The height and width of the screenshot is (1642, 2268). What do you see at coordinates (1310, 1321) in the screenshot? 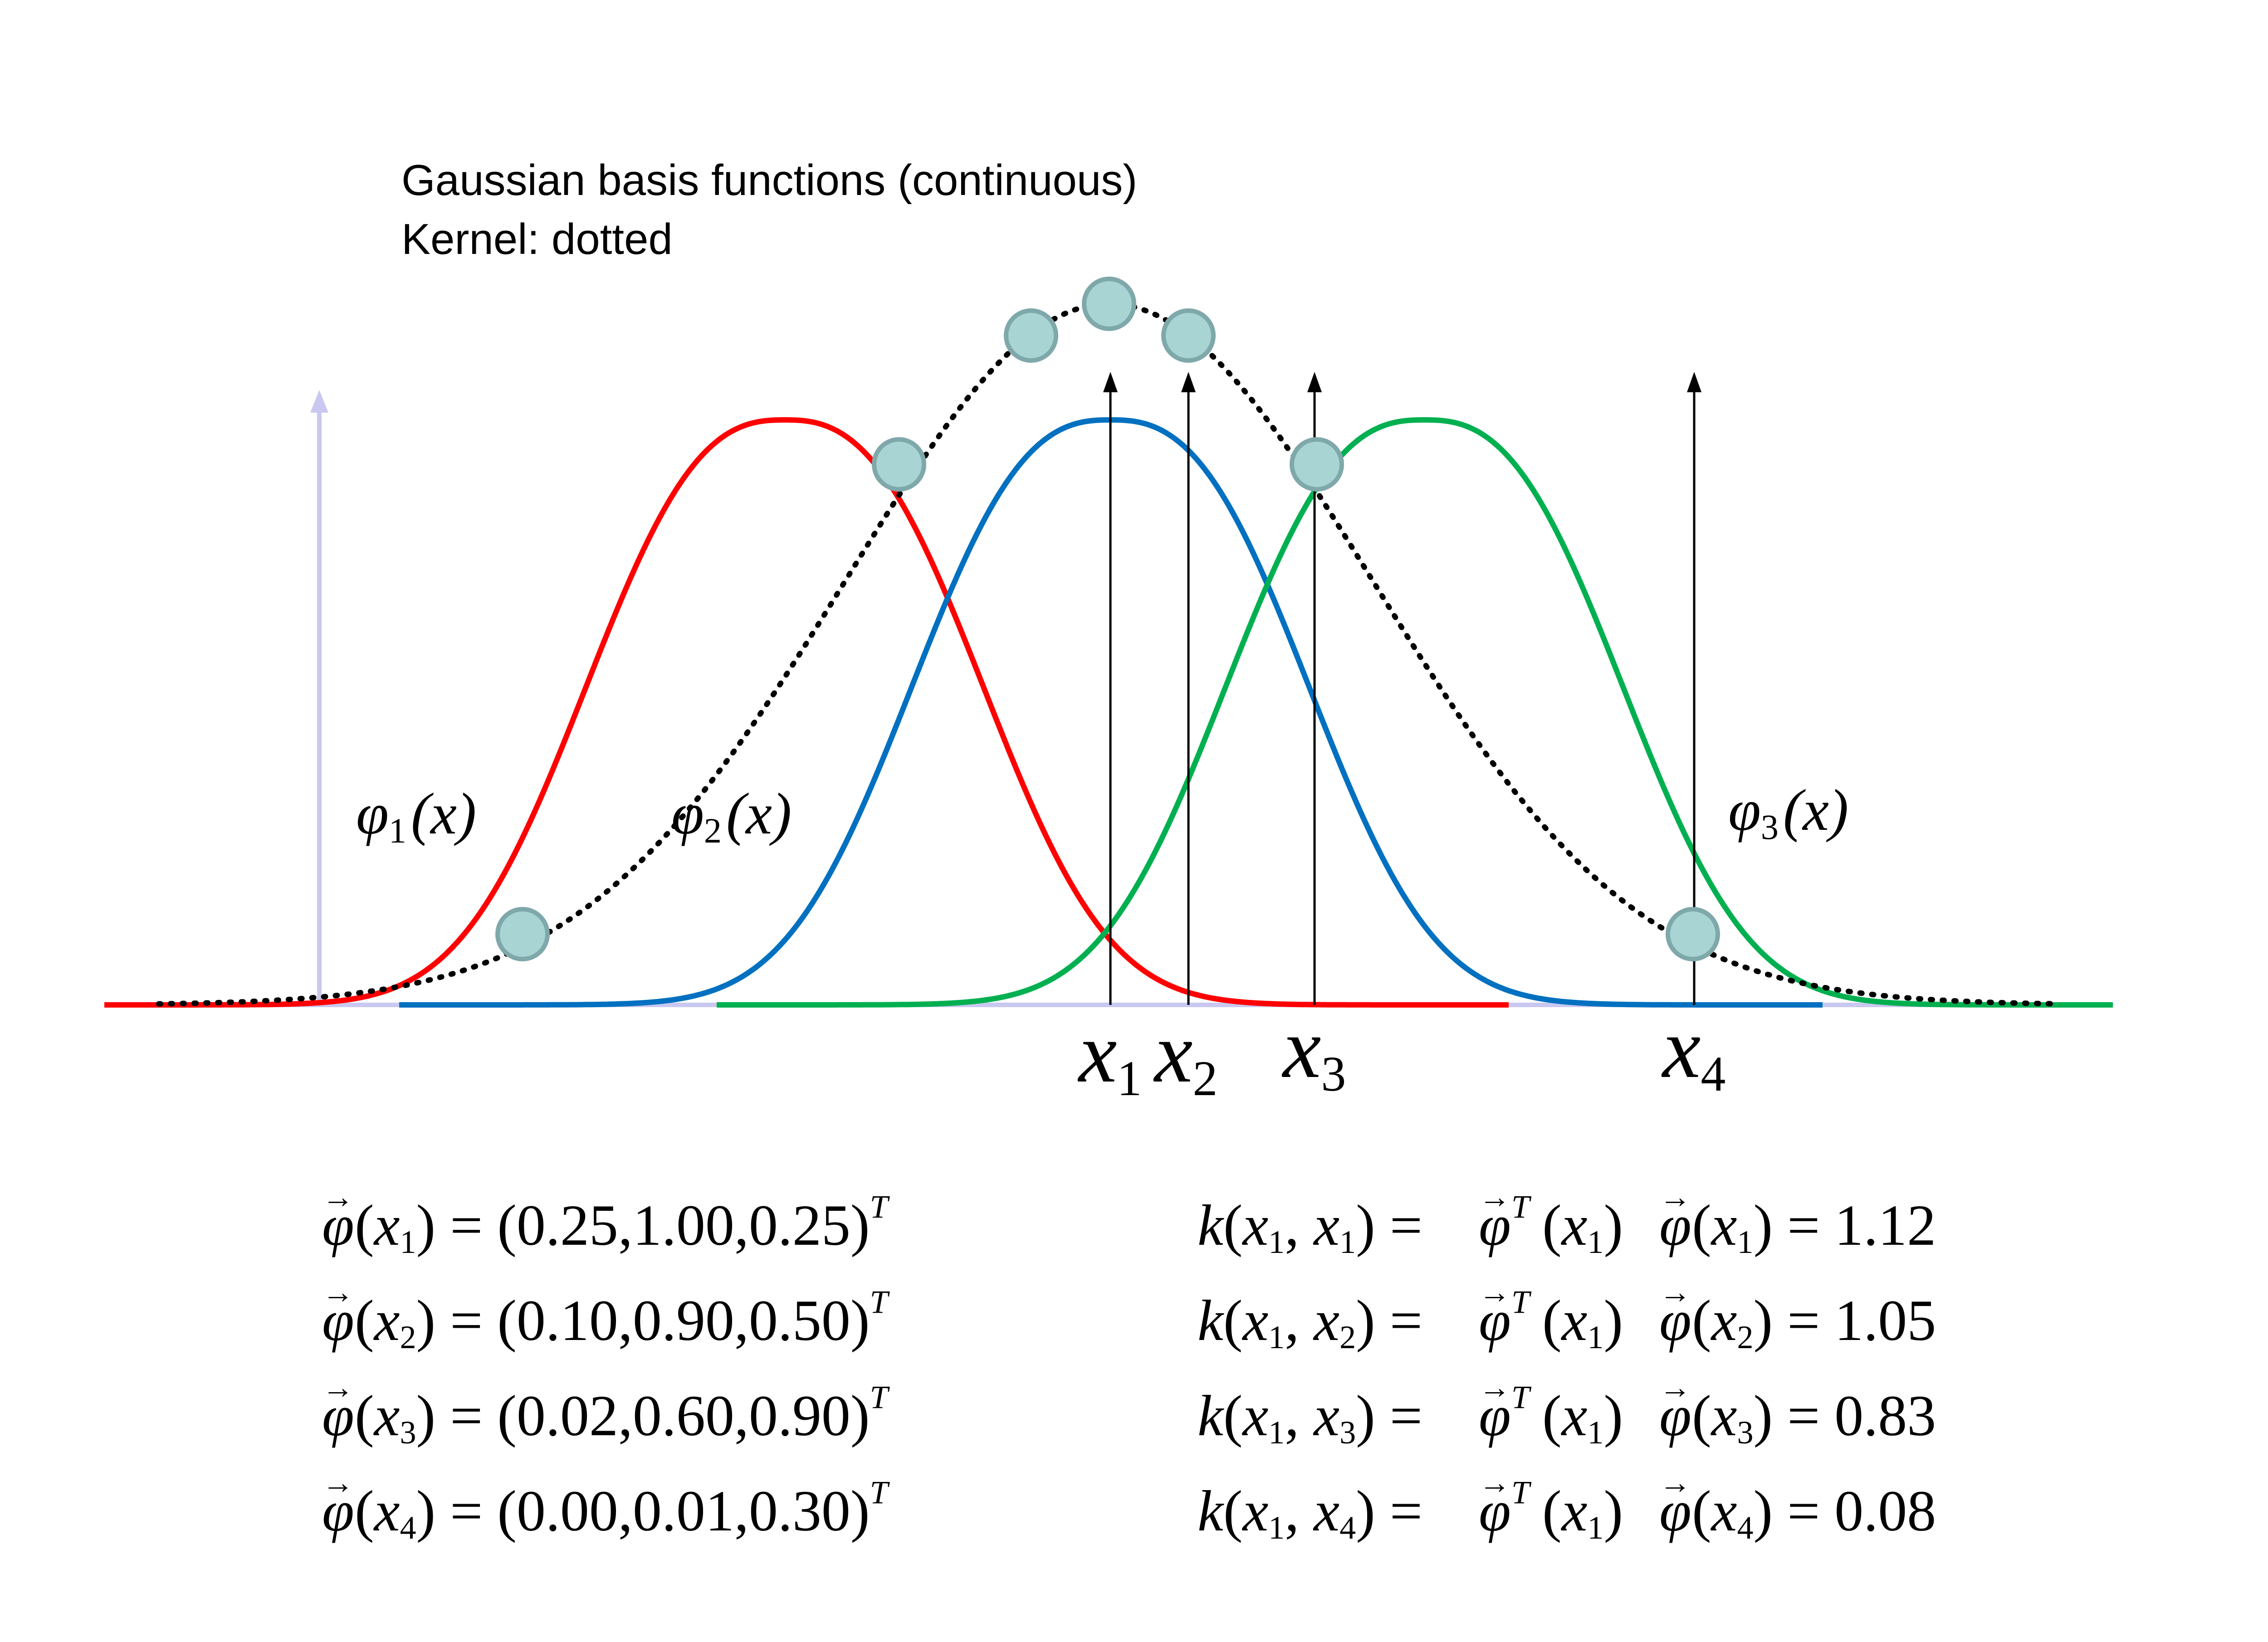
I see `svg-text: k(x1, x2) =` at bounding box center [1310, 1321].